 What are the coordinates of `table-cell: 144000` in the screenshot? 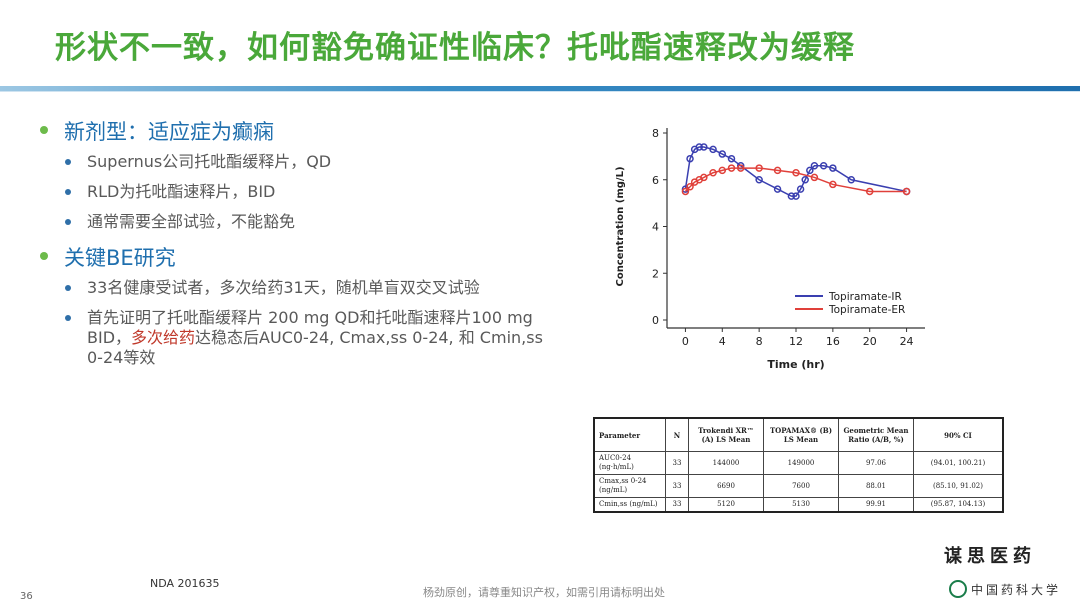 It's located at (726, 463).